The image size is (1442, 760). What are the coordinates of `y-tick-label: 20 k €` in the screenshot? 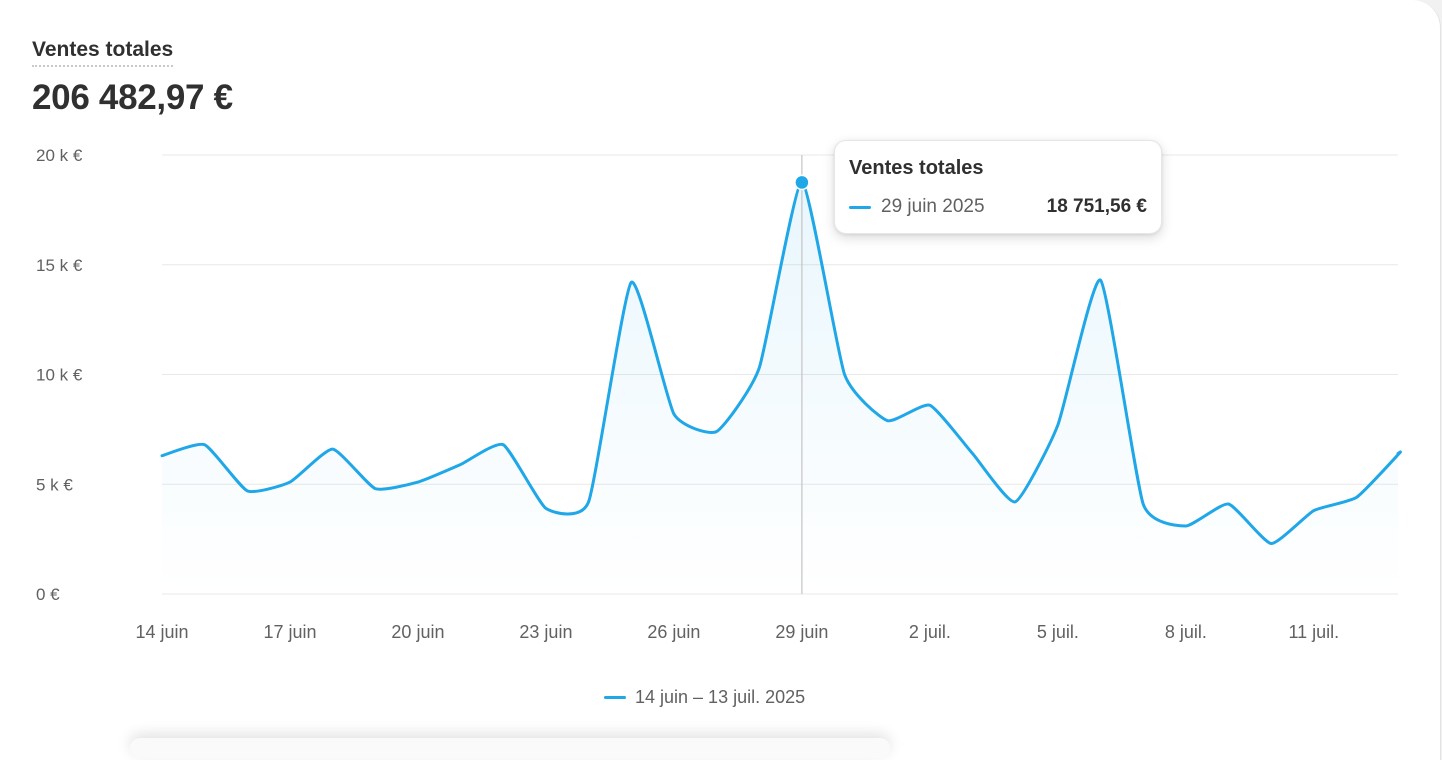 It's located at (59, 155).